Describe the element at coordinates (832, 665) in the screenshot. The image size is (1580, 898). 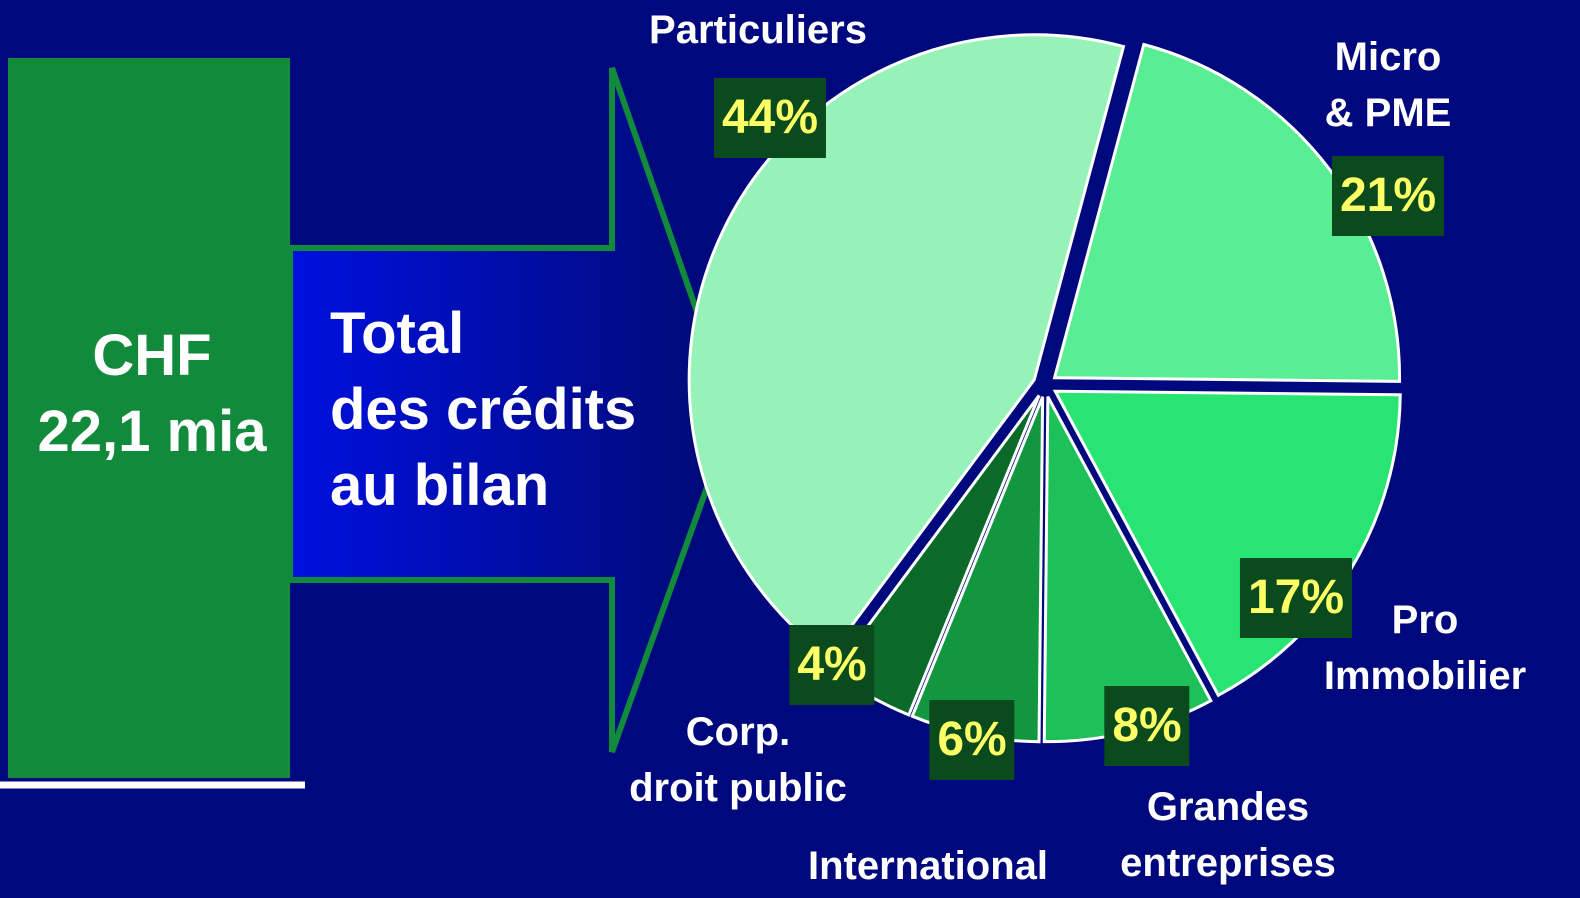
I see `value-label: 4%` at that location.